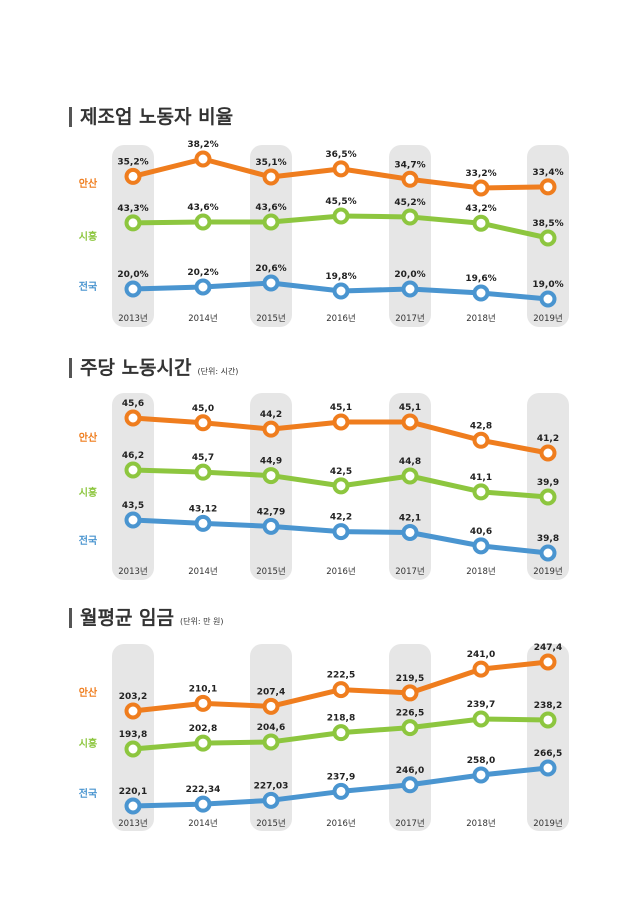 The height and width of the screenshot is (903, 640). I want to click on data-label: 238,2, so click(548, 706).